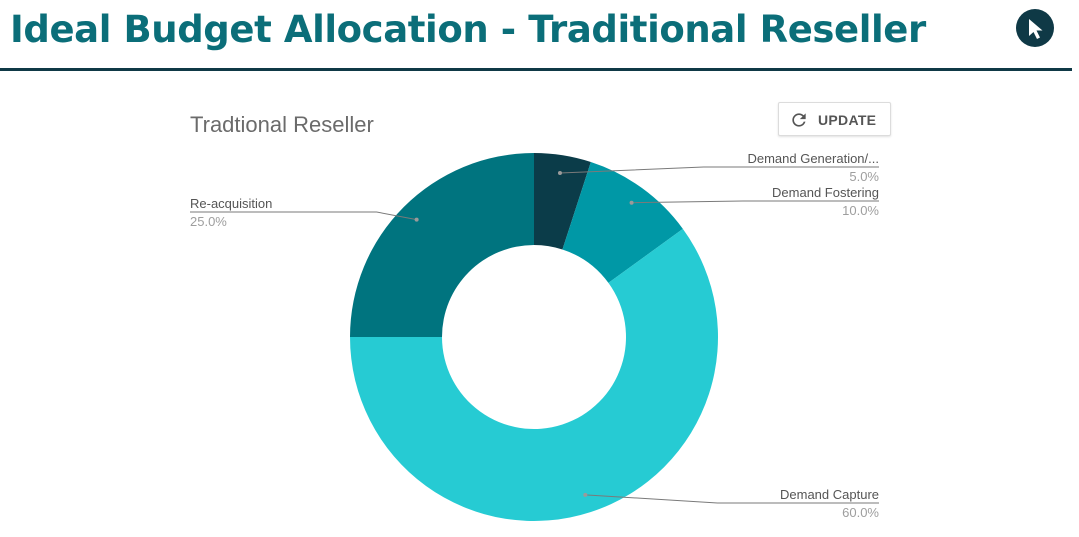  Describe the element at coordinates (282, 124) in the screenshot. I see `chart-title: Tradtional Reseller` at that location.